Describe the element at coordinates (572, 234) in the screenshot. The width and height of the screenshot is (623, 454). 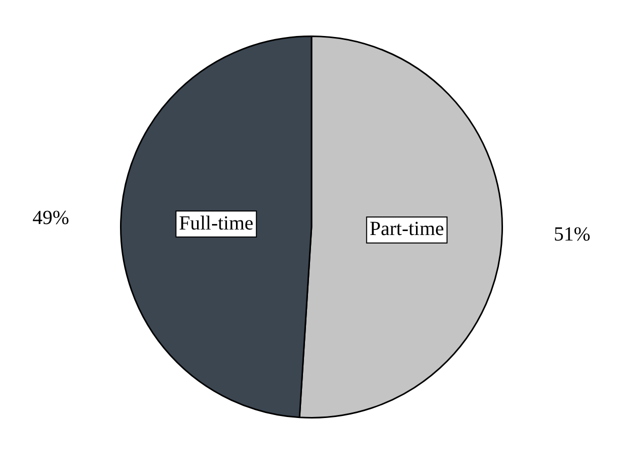
I see `data-label: 51%` at that location.